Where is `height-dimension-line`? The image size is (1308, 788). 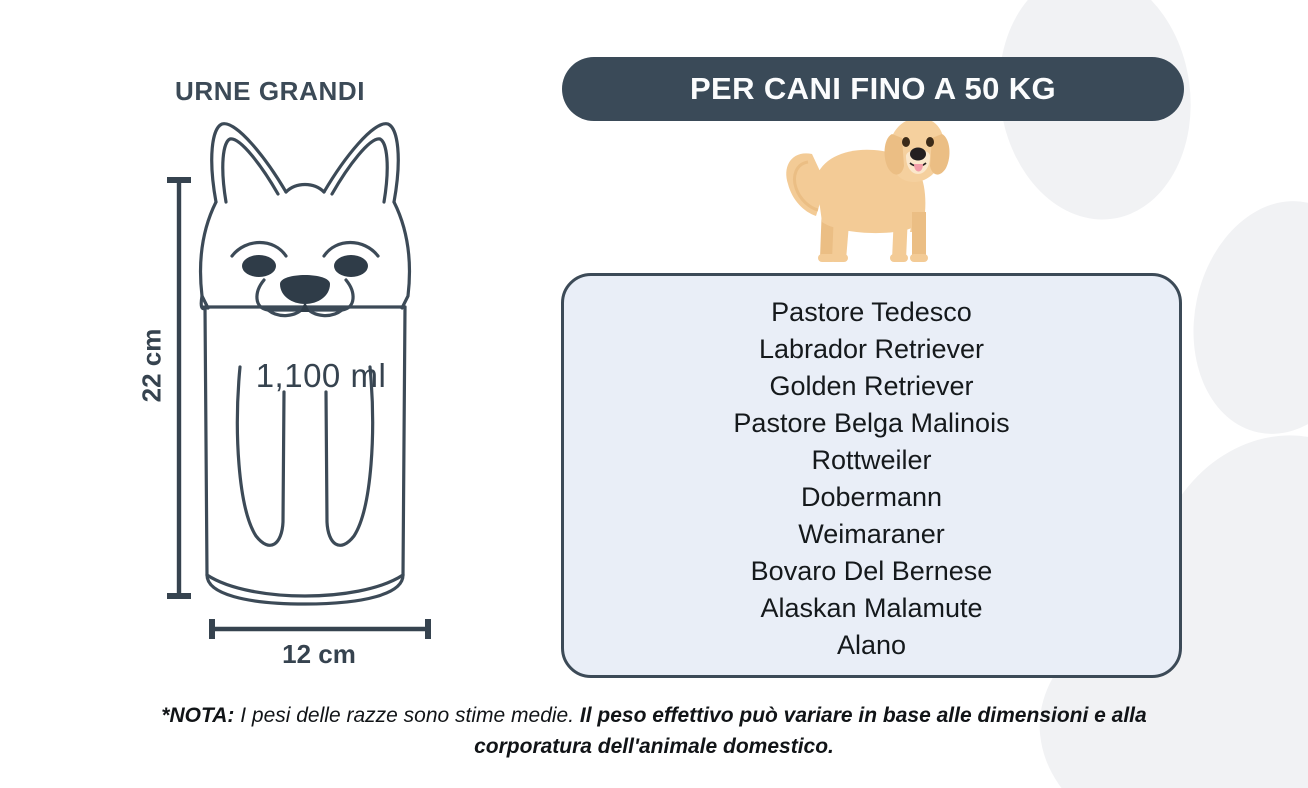
height-dimension-line is located at coordinates (179, 388).